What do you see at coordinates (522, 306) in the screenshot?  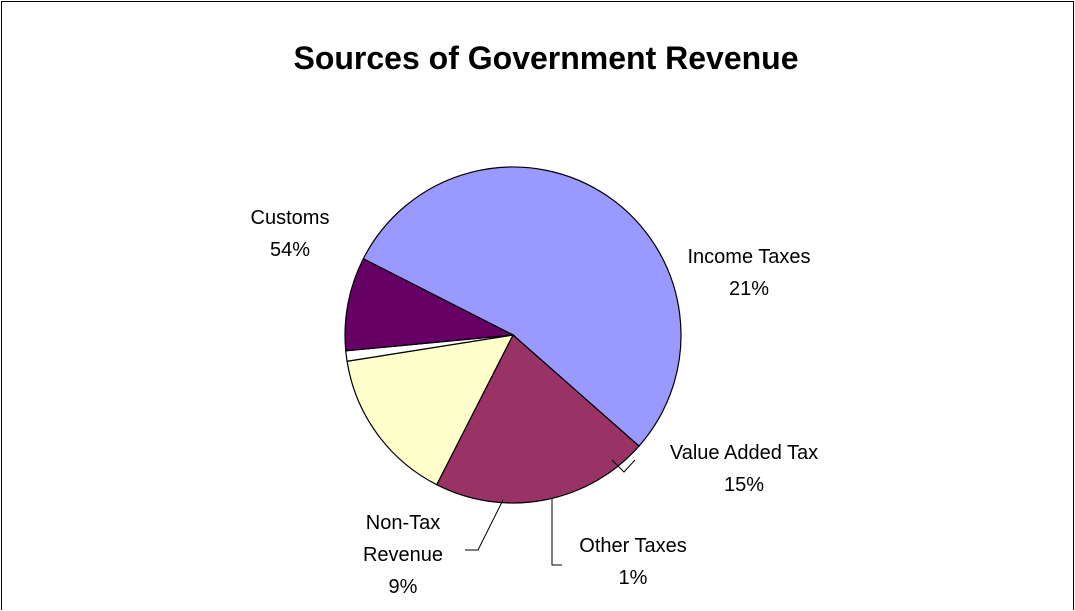 I see `pie-slice-customs` at bounding box center [522, 306].